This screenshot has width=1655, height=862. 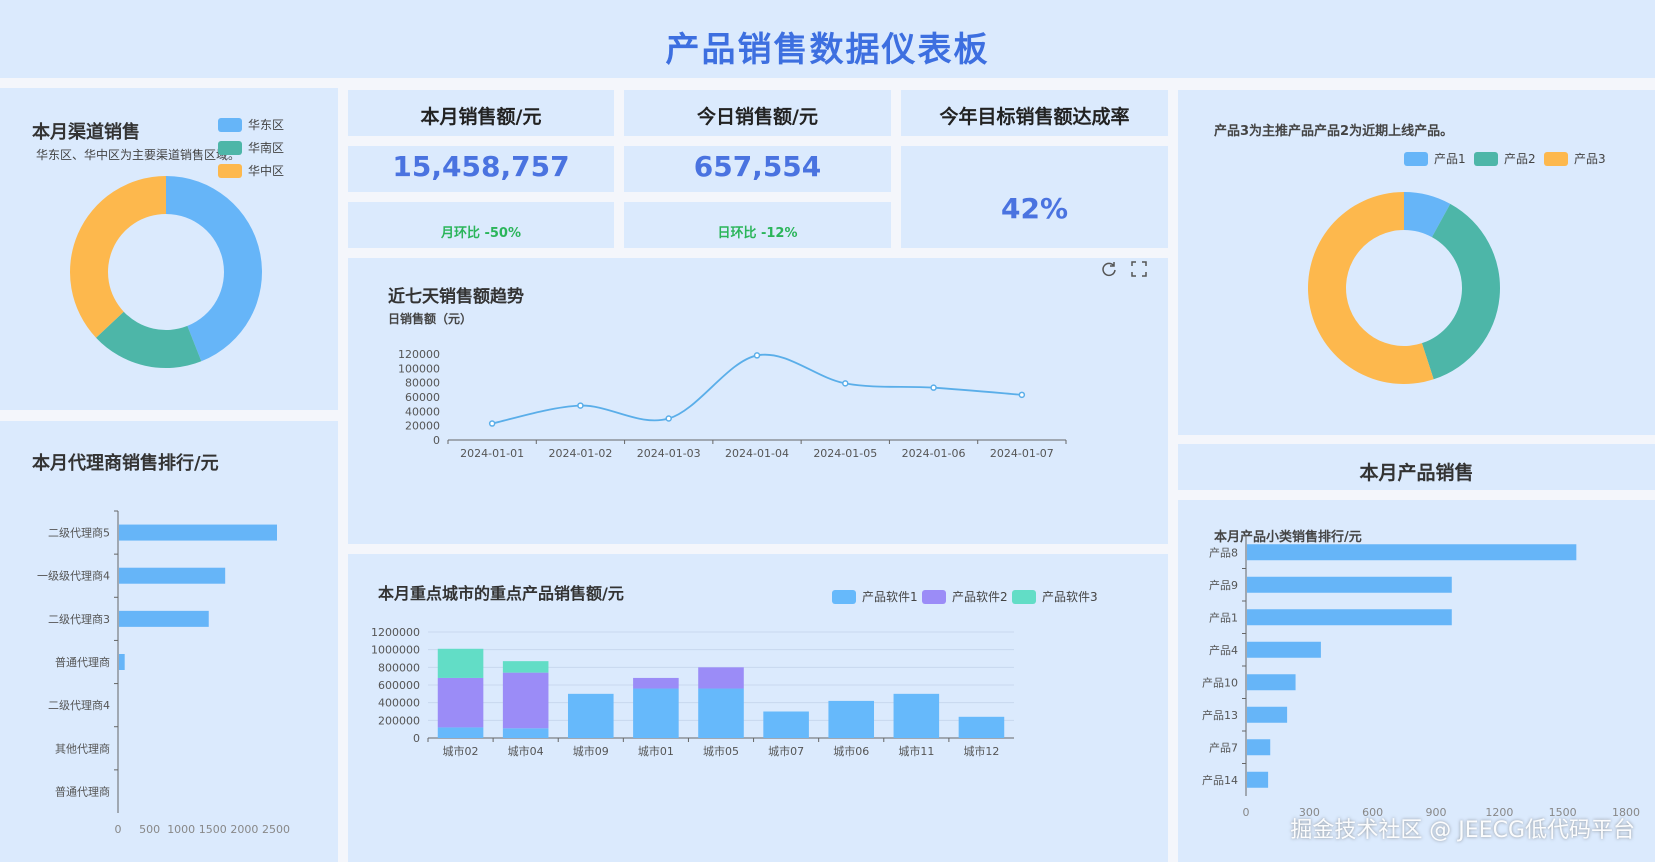 What do you see at coordinates (1563, 812) in the screenshot?
I see `x-tick-label: 1500` at bounding box center [1563, 812].